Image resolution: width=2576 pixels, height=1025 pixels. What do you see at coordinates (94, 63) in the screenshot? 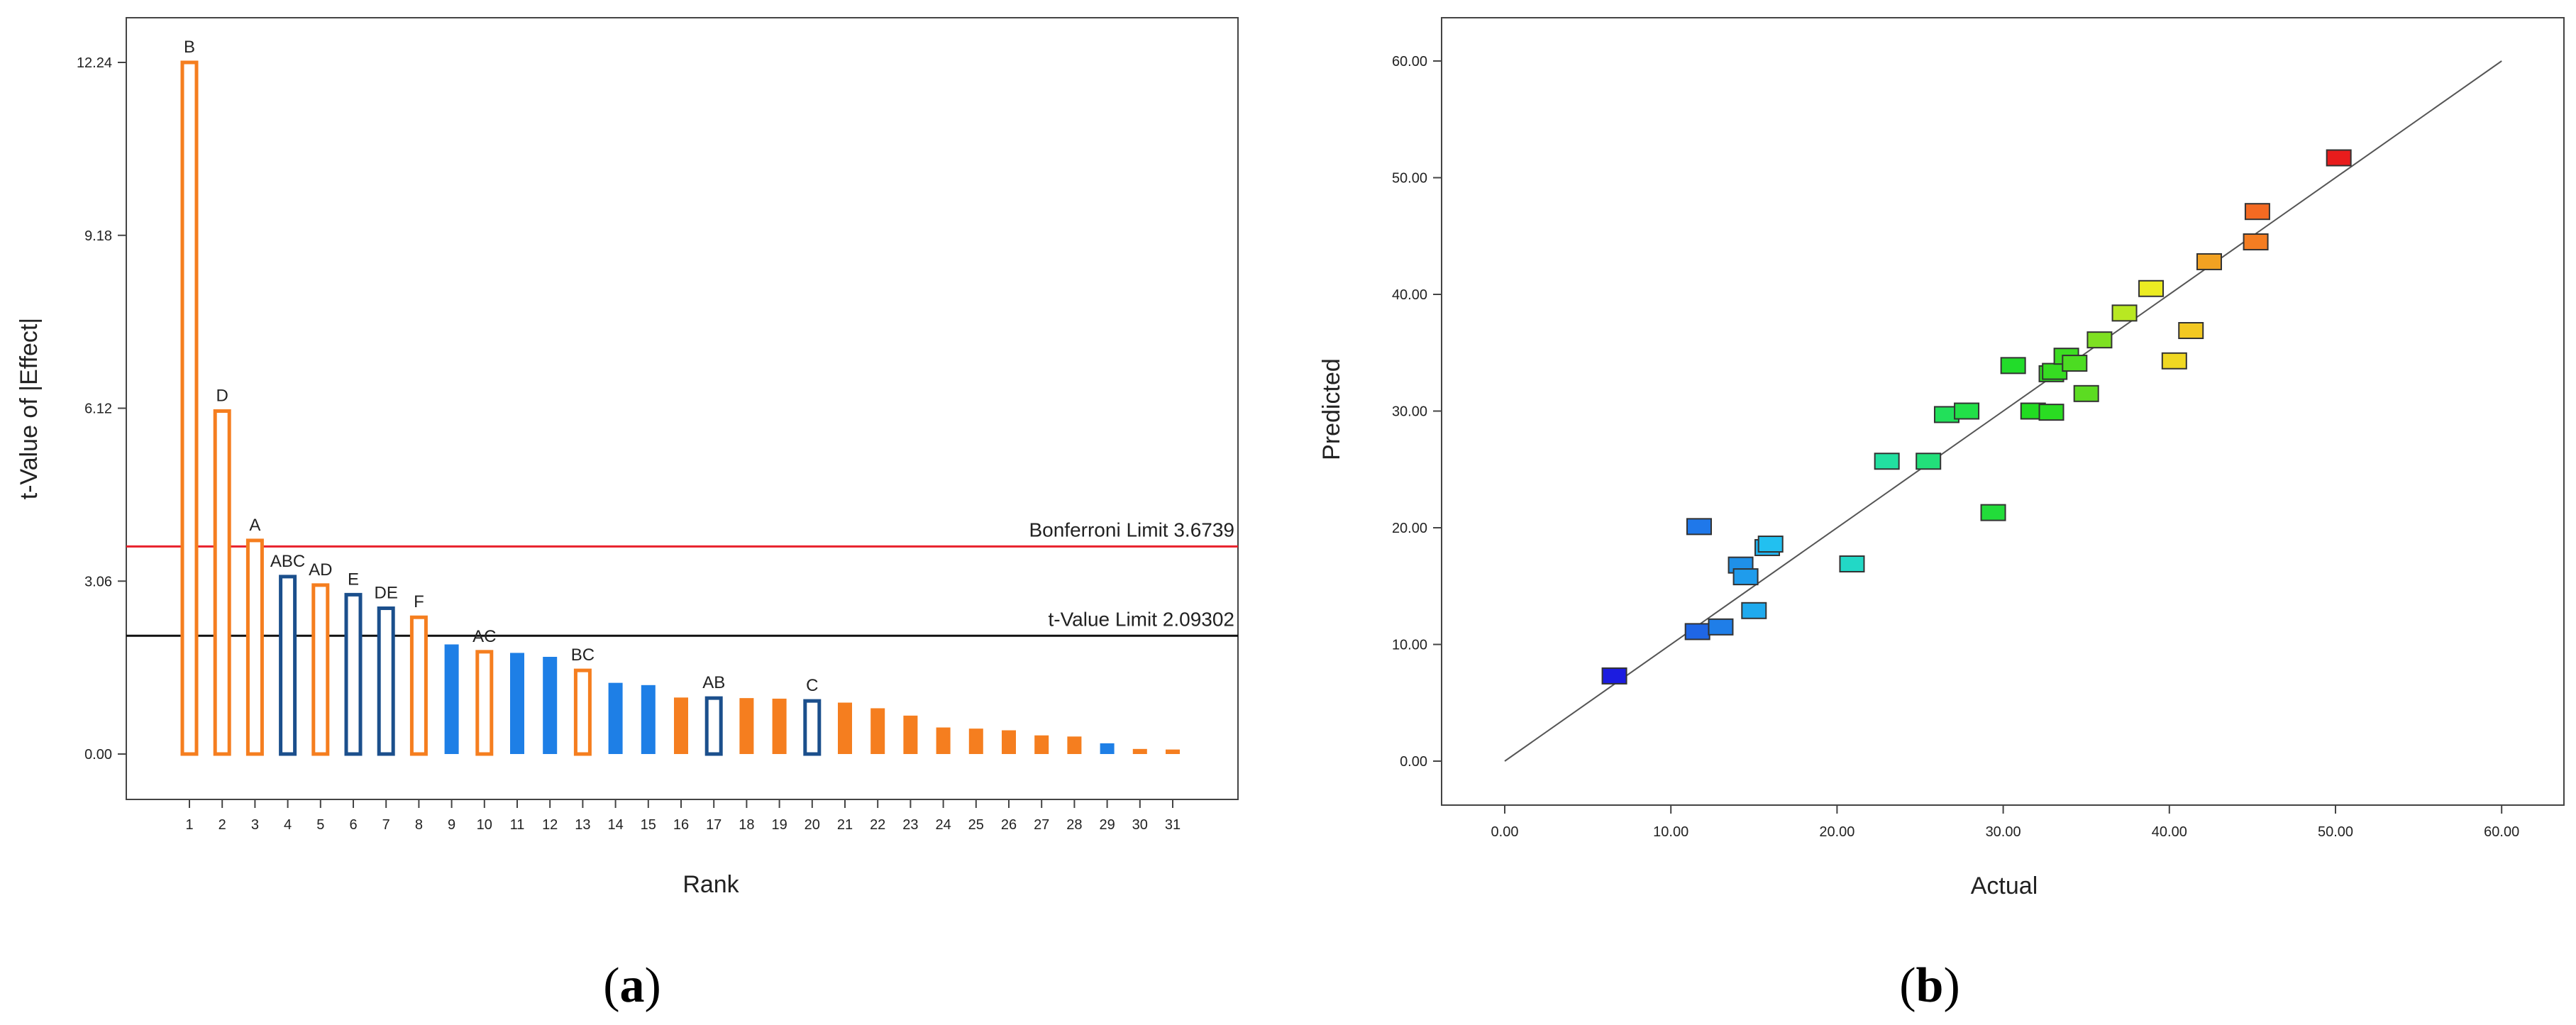
I see `chart-a-y-tick-label: 12.24` at bounding box center [94, 63].